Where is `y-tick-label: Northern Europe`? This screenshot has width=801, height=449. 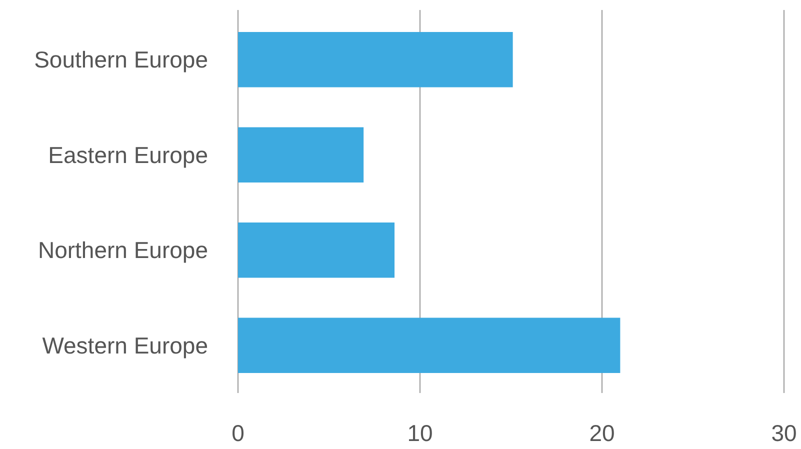 y-tick-label: Northern Europe is located at coordinates (123, 250).